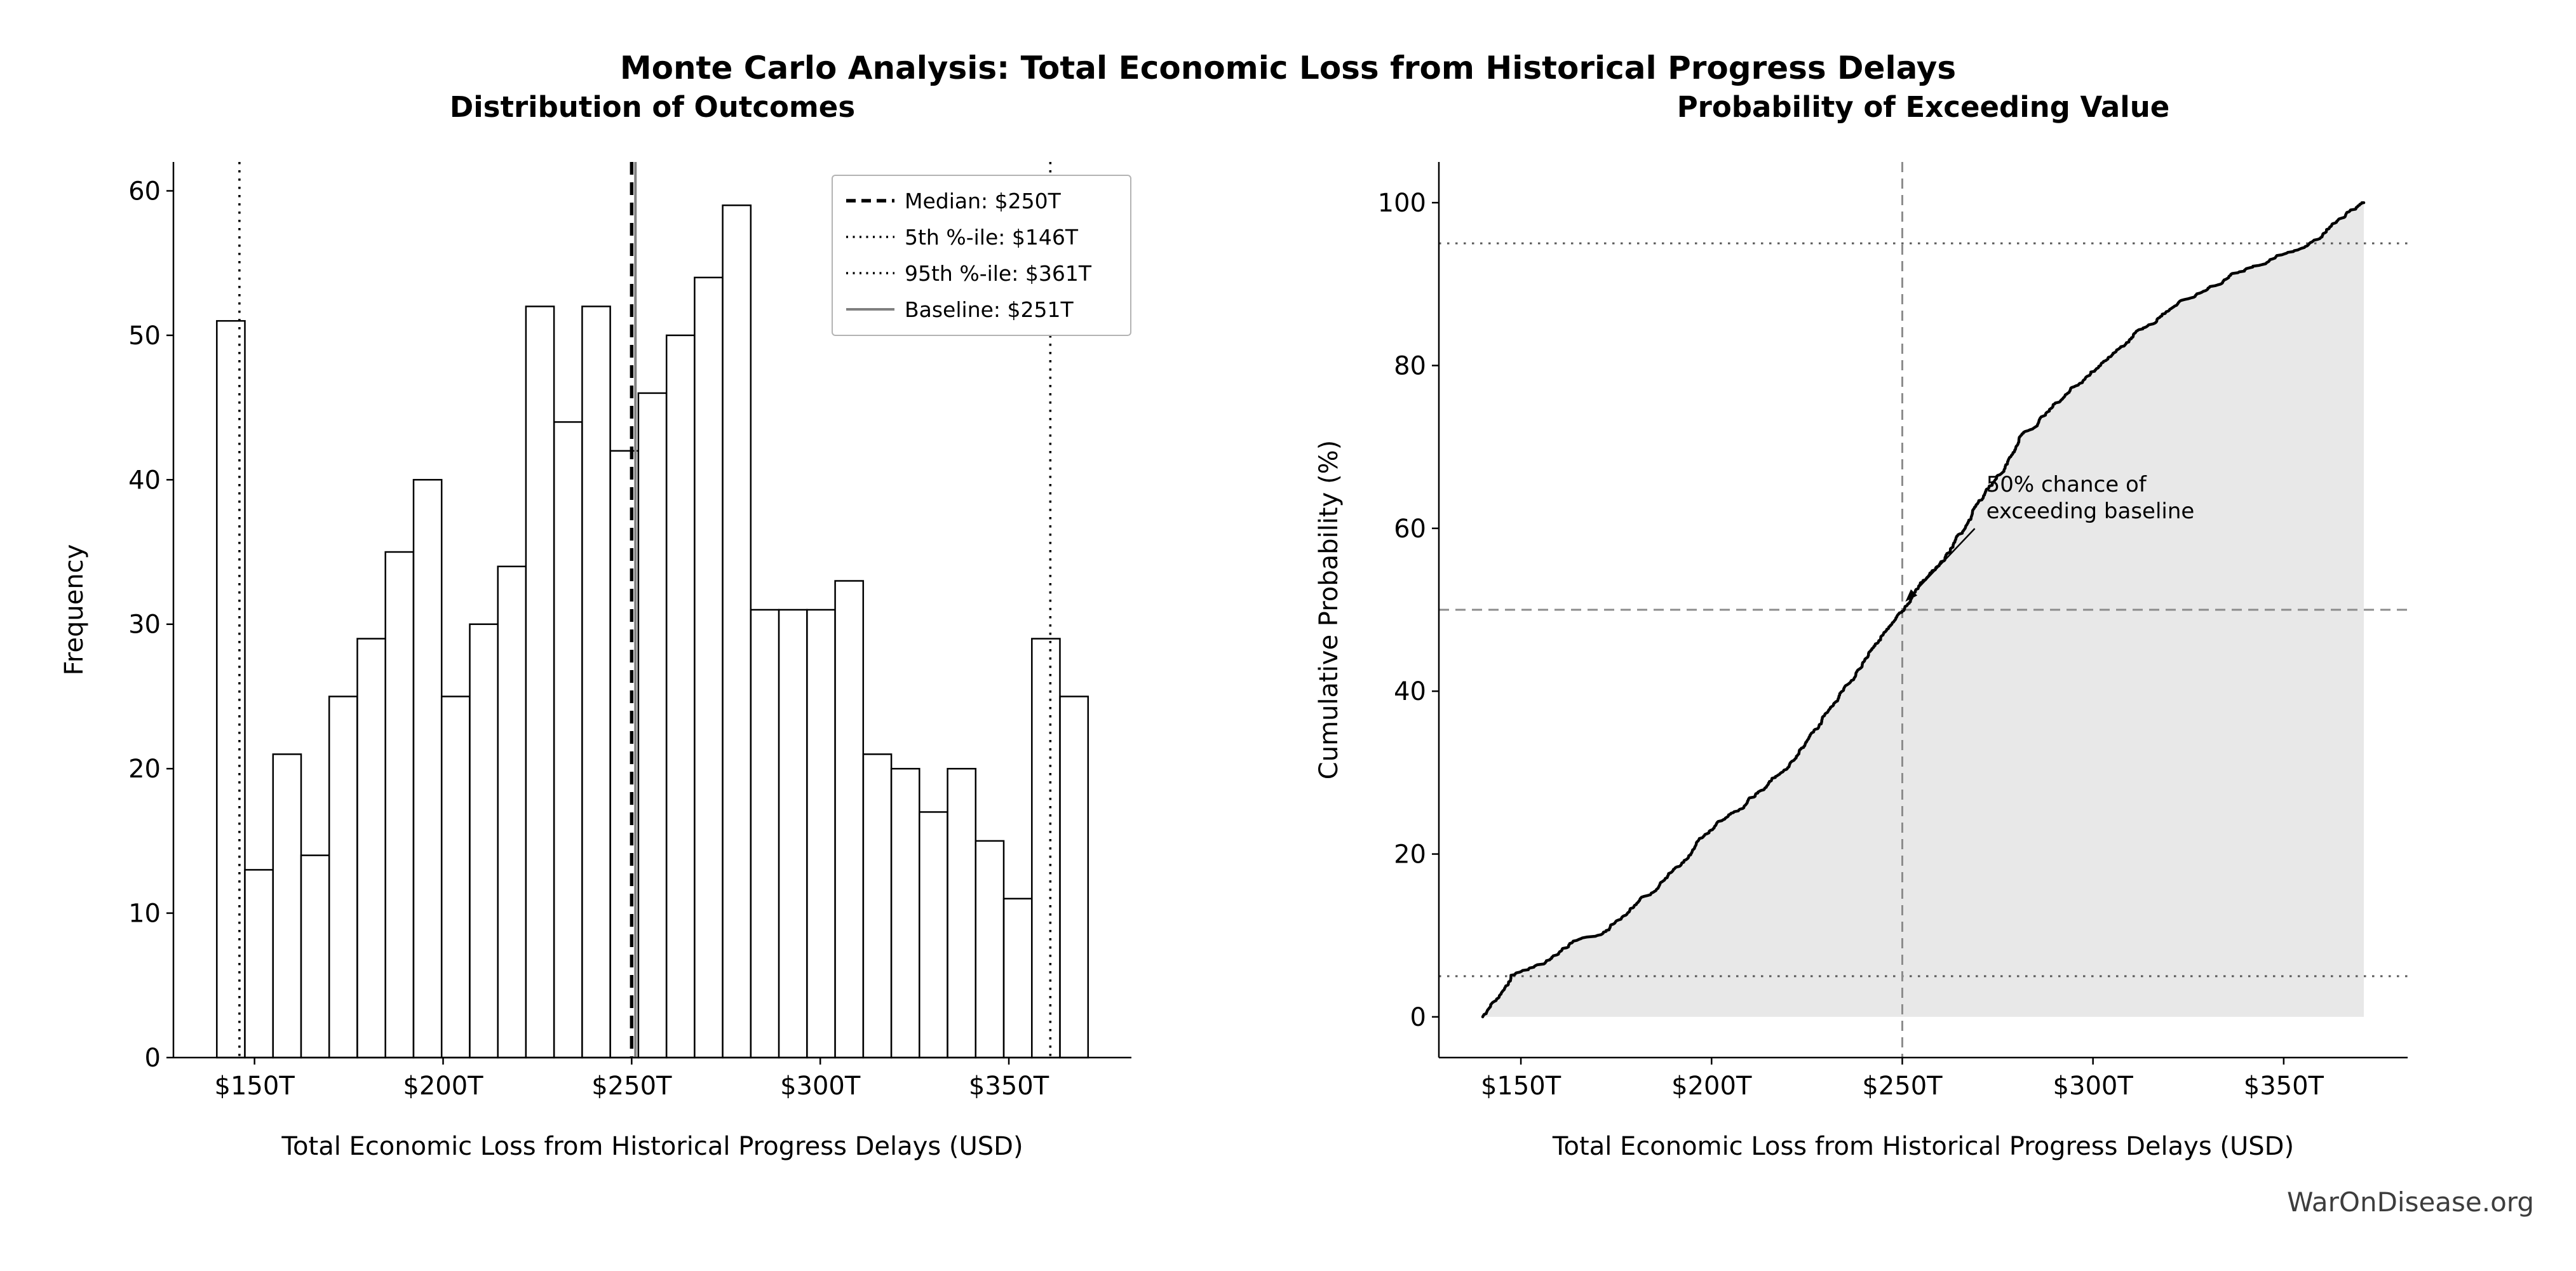 This screenshot has height=1271, width=2576. What do you see at coordinates (2090, 512) in the screenshot?
I see `svg-text: exceeding baseline` at bounding box center [2090, 512].